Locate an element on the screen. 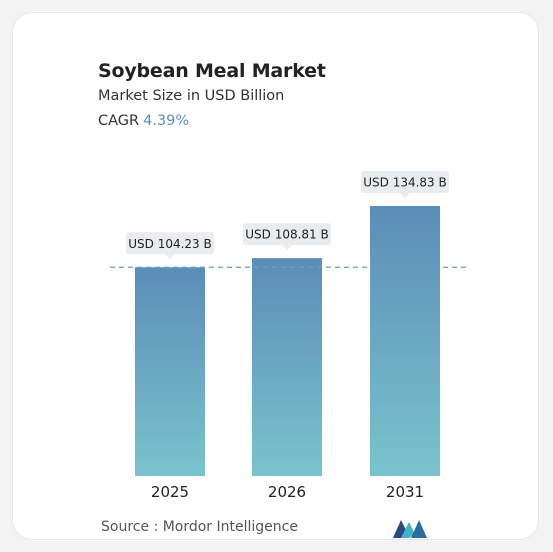  chart-title: Soybean Meal Market is located at coordinates (212, 71).